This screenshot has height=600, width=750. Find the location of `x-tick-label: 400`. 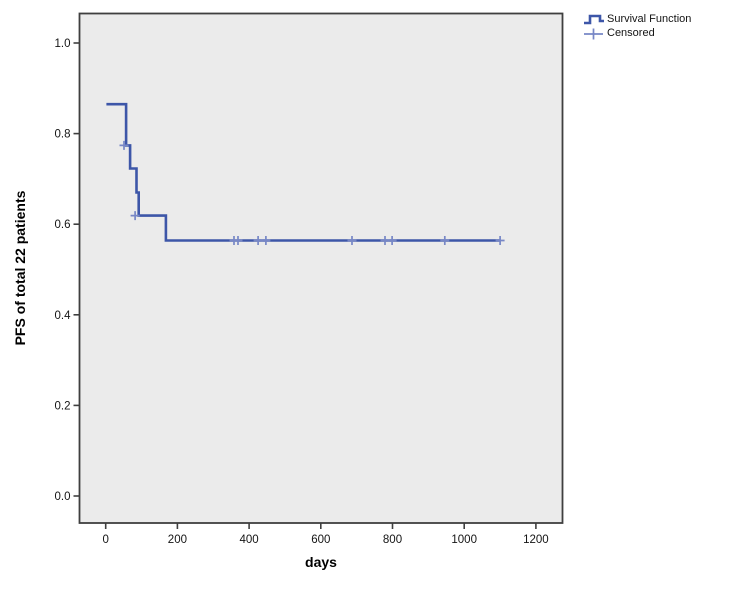

x-tick-label: 400 is located at coordinates (249, 540).